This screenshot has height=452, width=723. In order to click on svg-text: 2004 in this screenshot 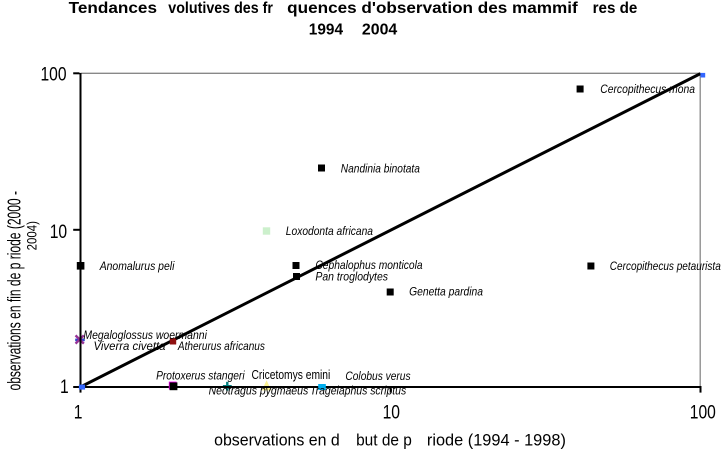, I will do `click(380, 30)`.